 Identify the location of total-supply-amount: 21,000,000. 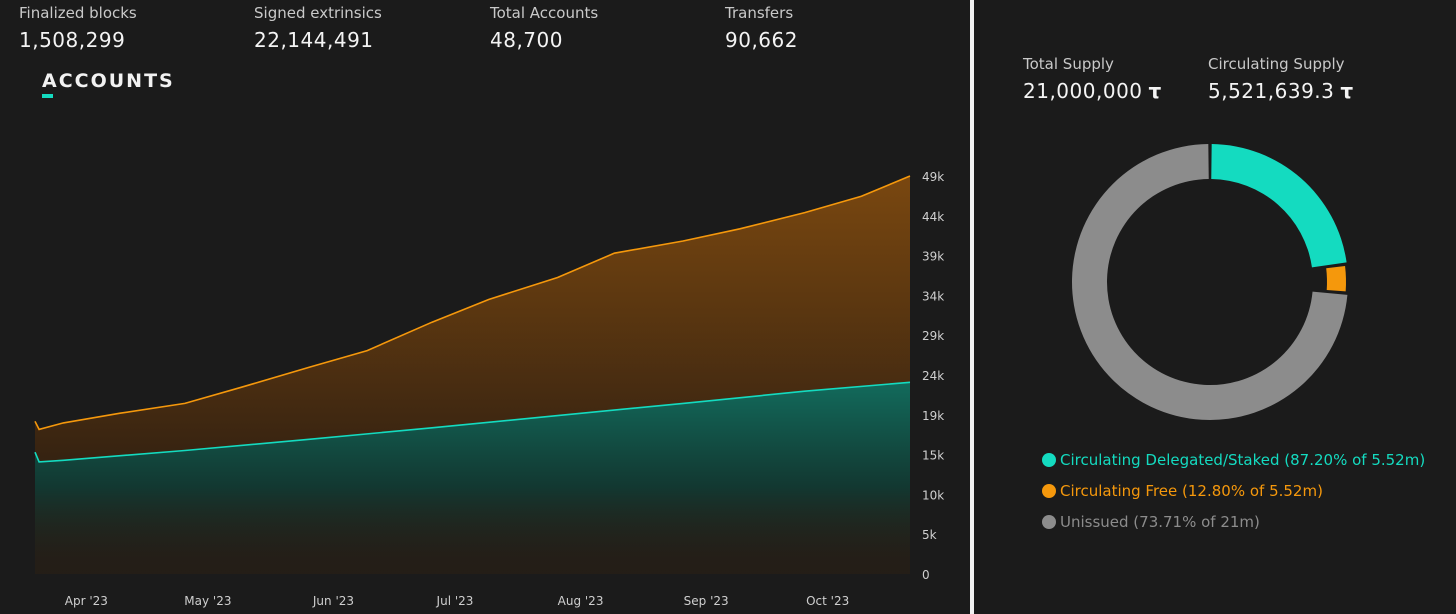
(1083, 91).